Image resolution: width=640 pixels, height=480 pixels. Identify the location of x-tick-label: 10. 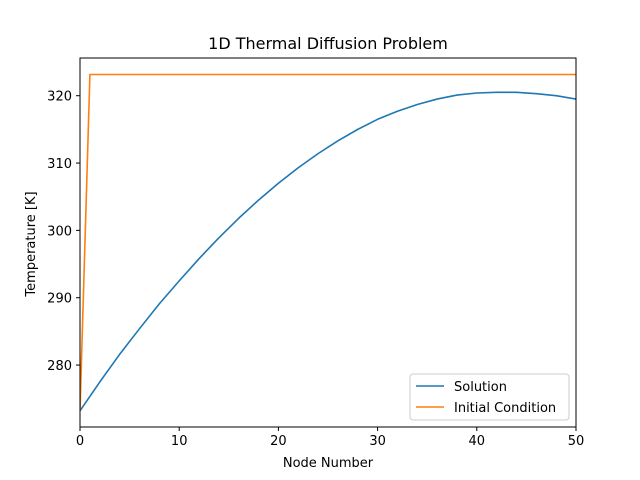
(179, 441).